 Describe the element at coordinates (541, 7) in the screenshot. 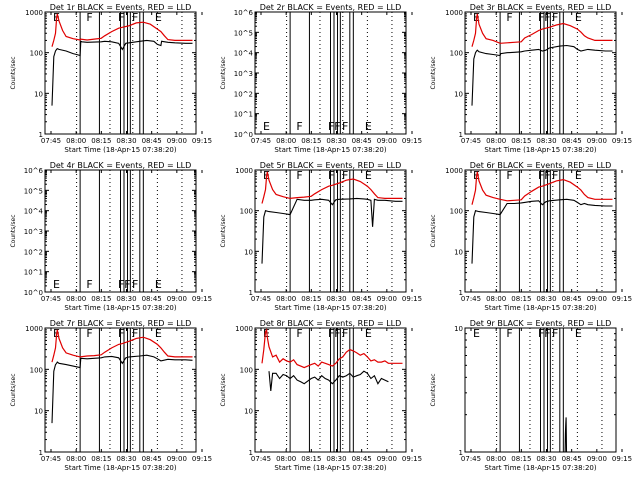

I see `panel-title: Det 3r BLACK = Events, RED = LLD` at that location.